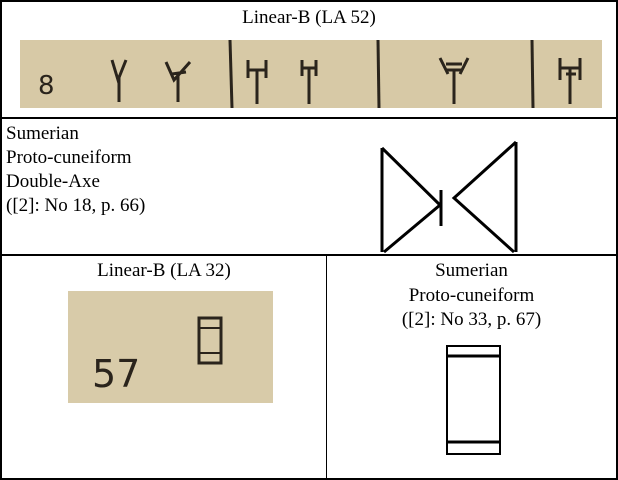  I want to click on cell-line: Double-Axe, so click(53, 181).